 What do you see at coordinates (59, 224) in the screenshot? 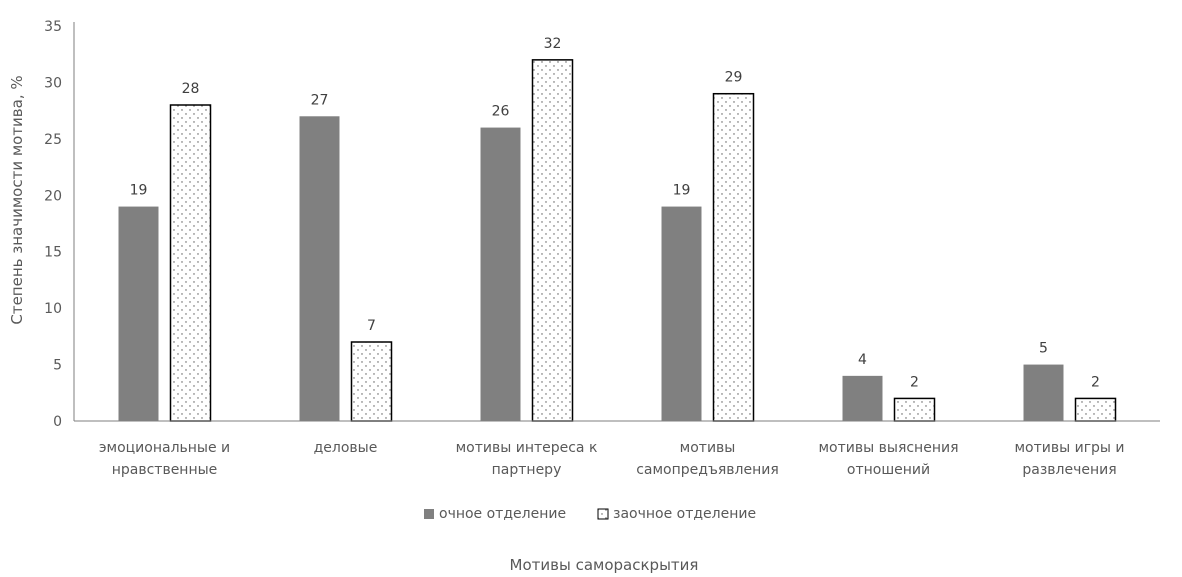
I see `y-axis: 0 5 10 15 20 25 30 35` at bounding box center [59, 224].